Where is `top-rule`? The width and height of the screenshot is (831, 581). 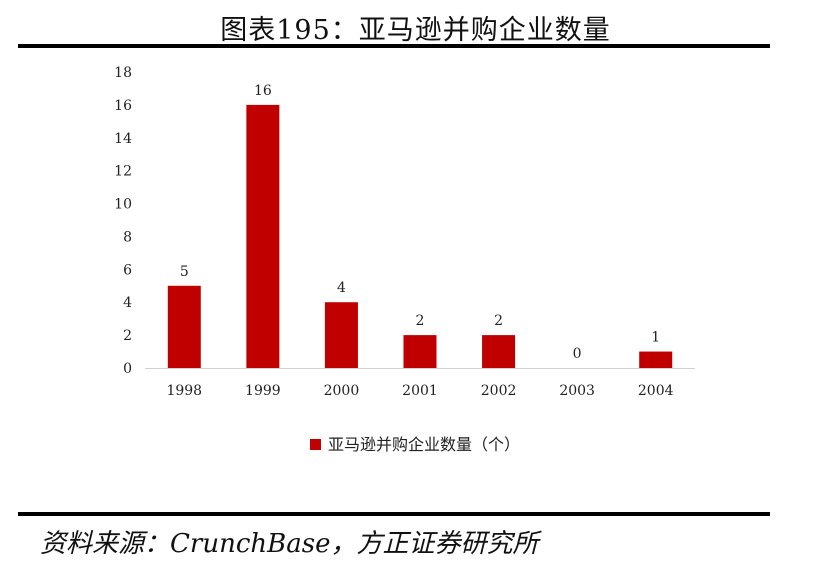
top-rule is located at coordinates (394, 46).